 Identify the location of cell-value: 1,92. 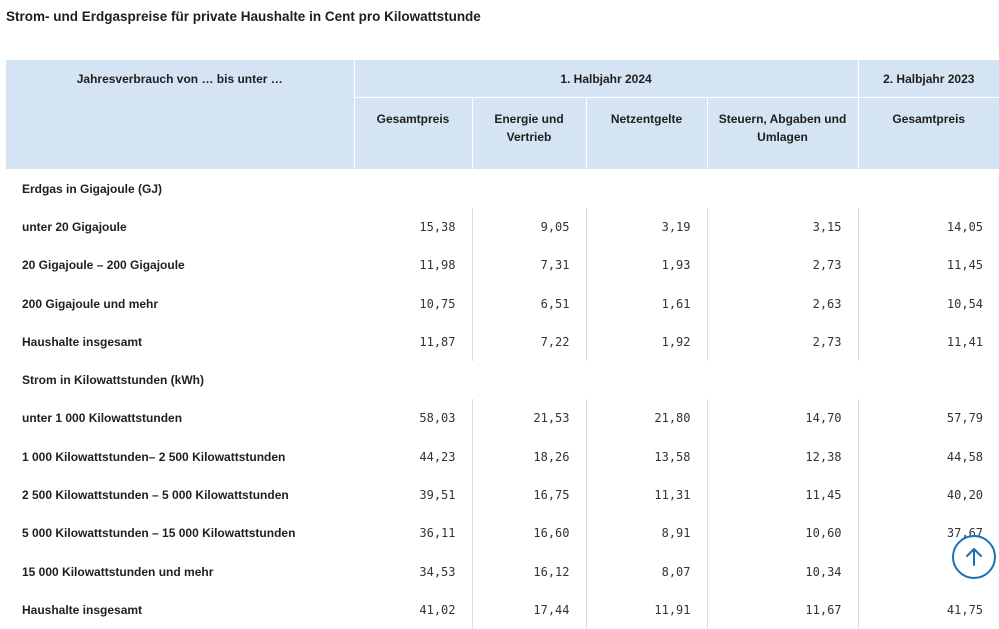
(647, 341).